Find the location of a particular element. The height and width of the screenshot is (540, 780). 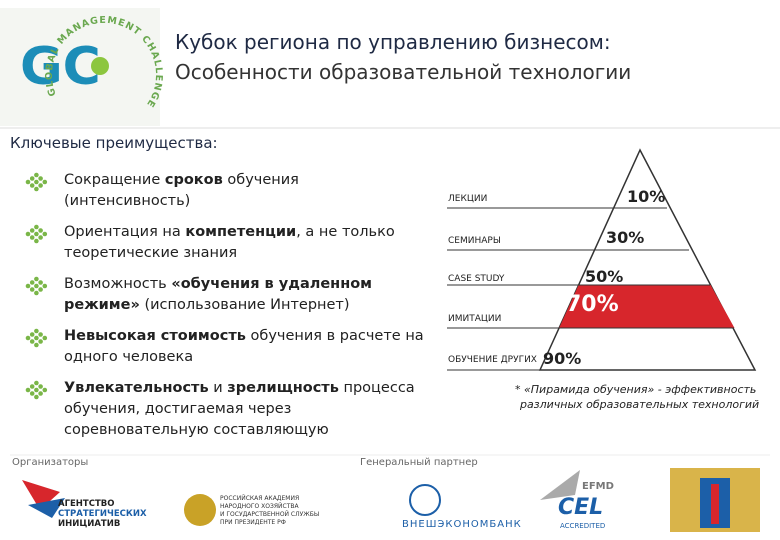

bullet-bold-text: зрелищность is located at coordinates (283, 388).